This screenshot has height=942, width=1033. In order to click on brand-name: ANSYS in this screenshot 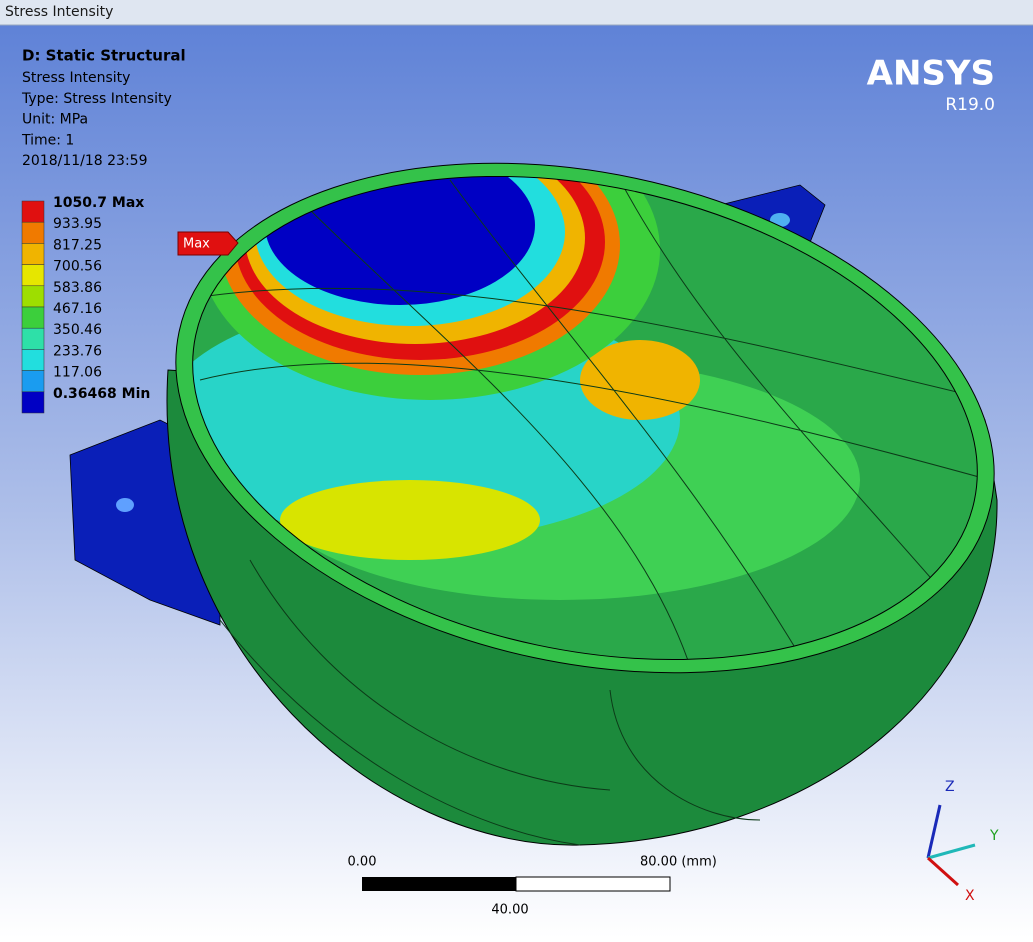, I will do `click(931, 74)`.